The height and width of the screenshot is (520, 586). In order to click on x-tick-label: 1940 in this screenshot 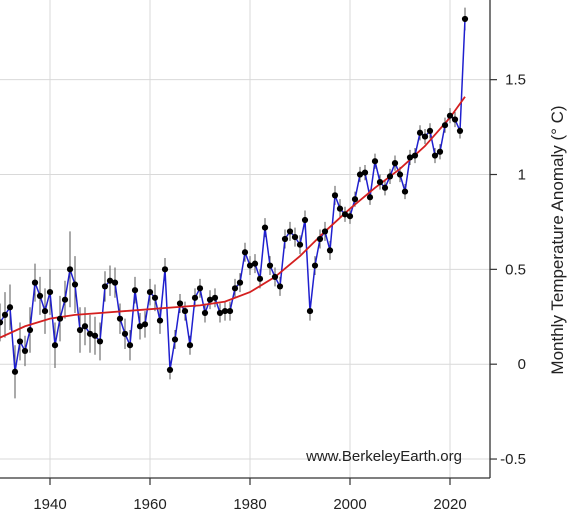, I will do `click(49, 504)`.